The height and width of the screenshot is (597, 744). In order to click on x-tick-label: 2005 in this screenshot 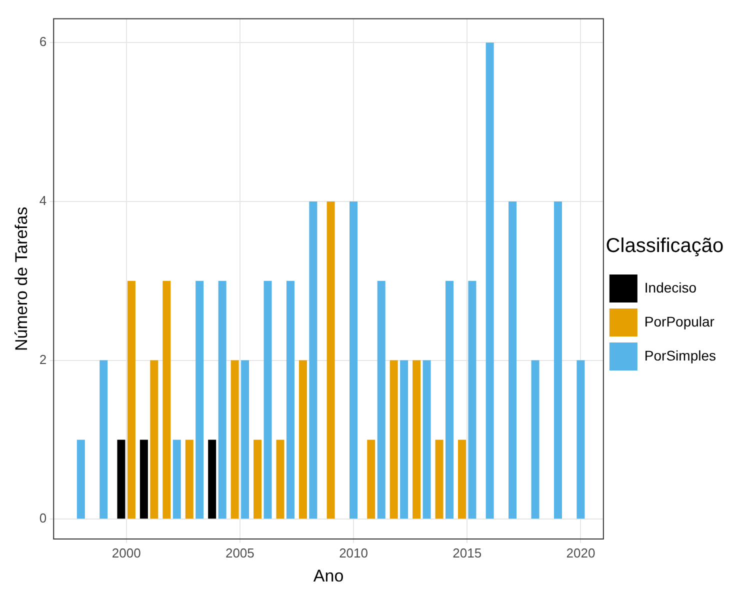, I will do `click(239, 552)`.